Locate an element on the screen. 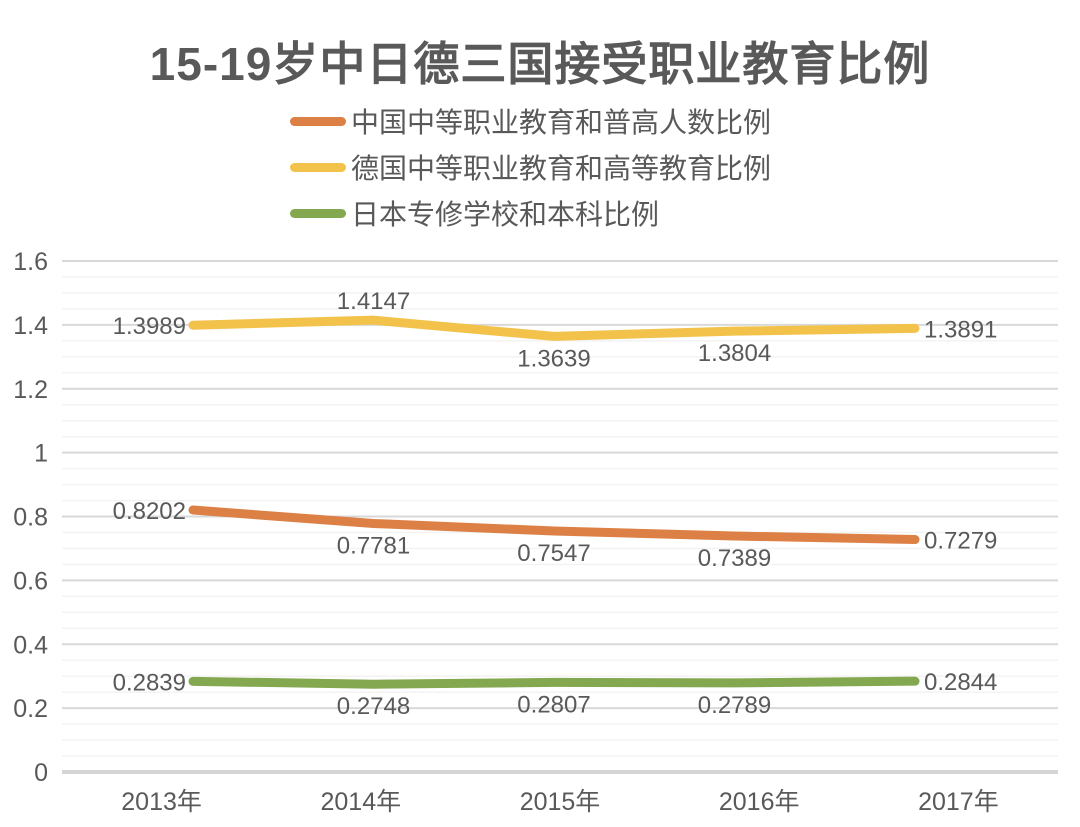 Image resolution: width=1080 pixels, height=827 pixels. data-point-label: 0.8202 is located at coordinates (149, 511).